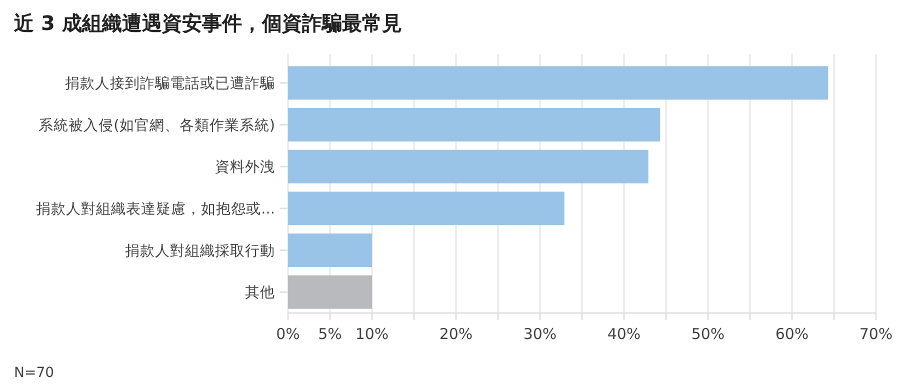 Image resolution: width=900 pixels, height=389 pixels. I want to click on y-tick-label: 資料外洩, so click(245, 167).